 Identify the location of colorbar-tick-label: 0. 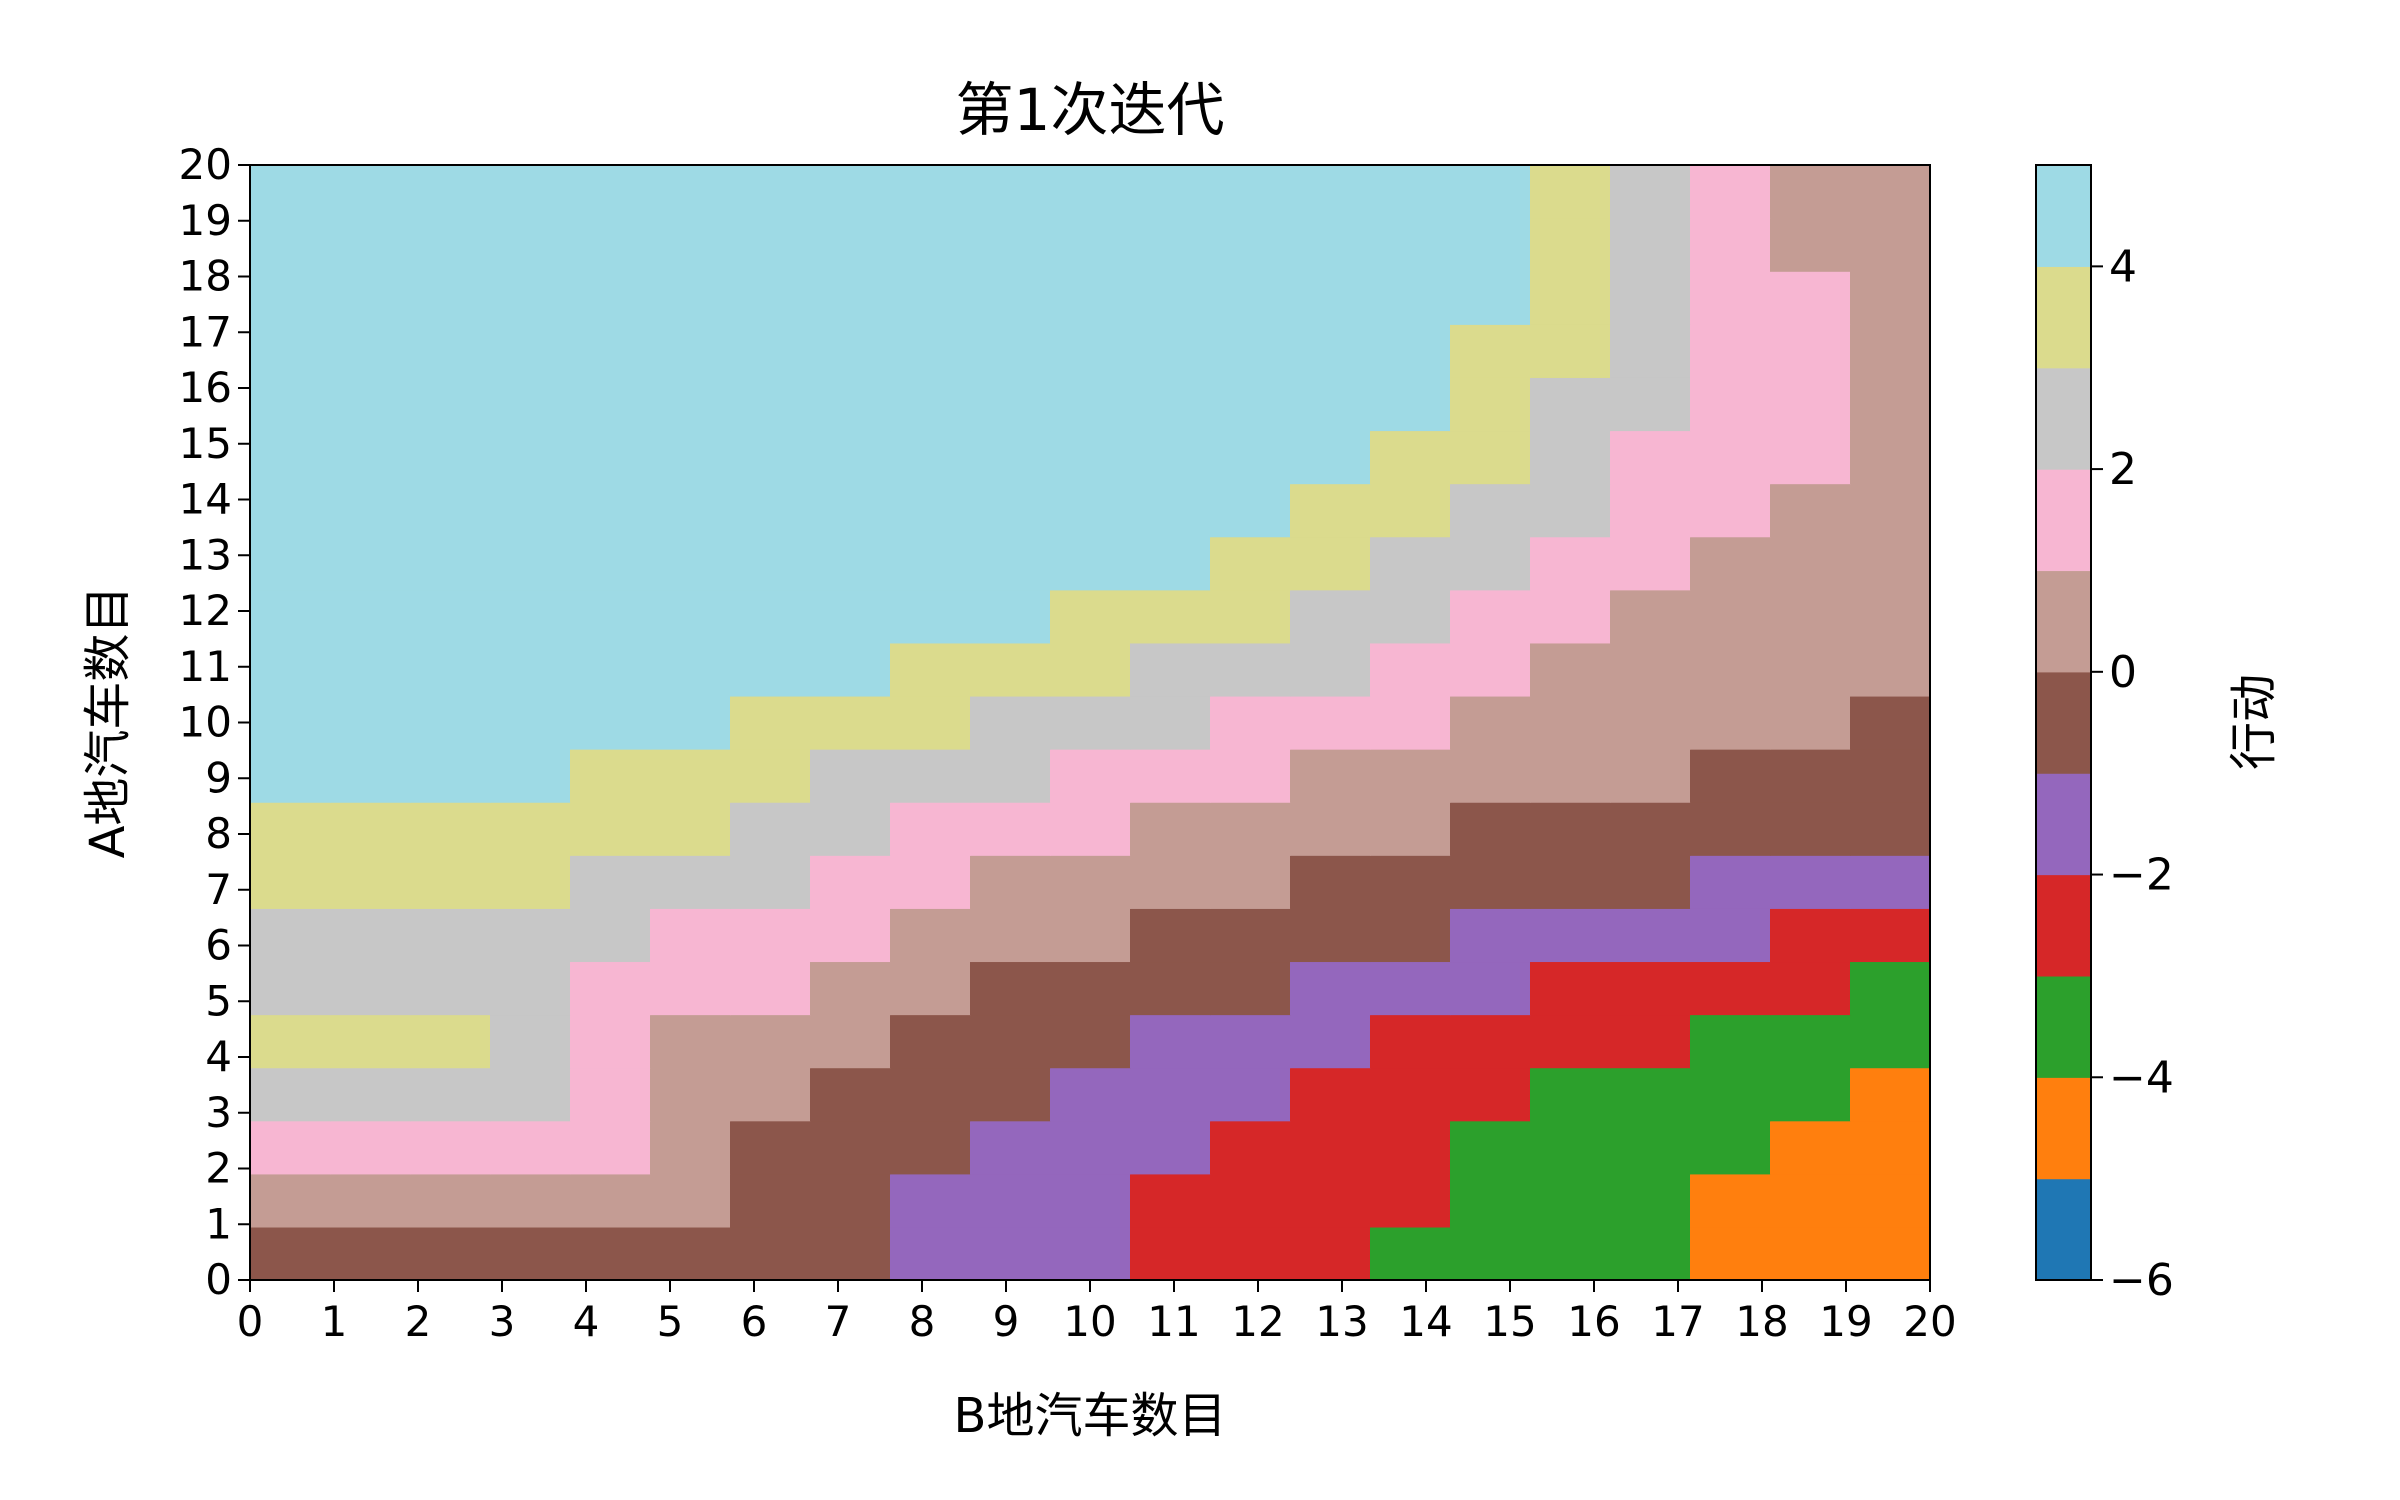
(2123, 672).